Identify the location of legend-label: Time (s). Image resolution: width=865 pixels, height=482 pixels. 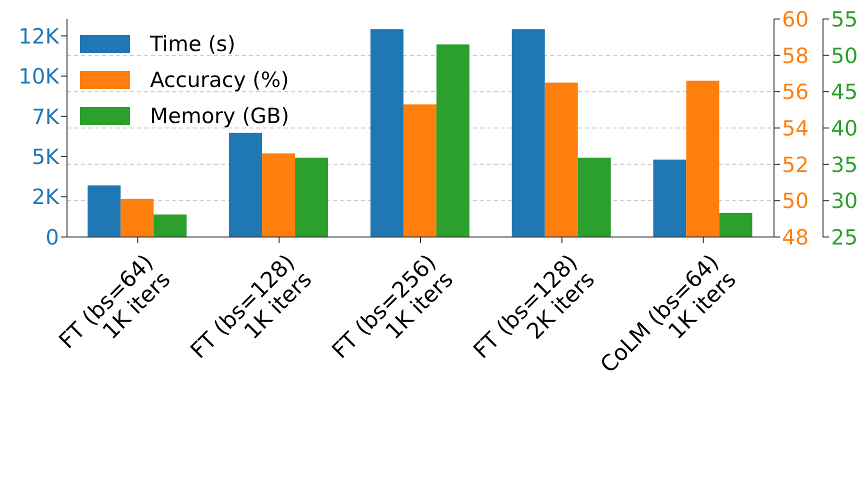
(193, 44).